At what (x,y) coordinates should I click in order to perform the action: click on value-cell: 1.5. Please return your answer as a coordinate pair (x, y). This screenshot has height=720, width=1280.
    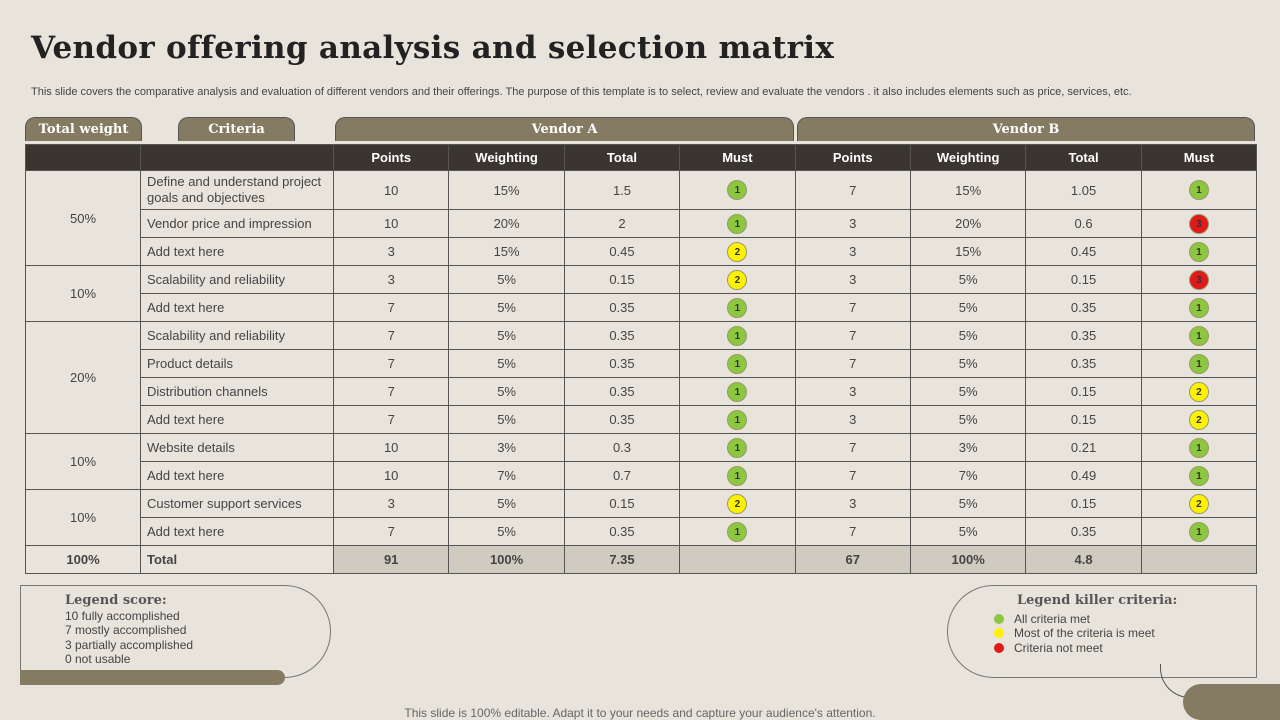
    Looking at the image, I should click on (622, 190).